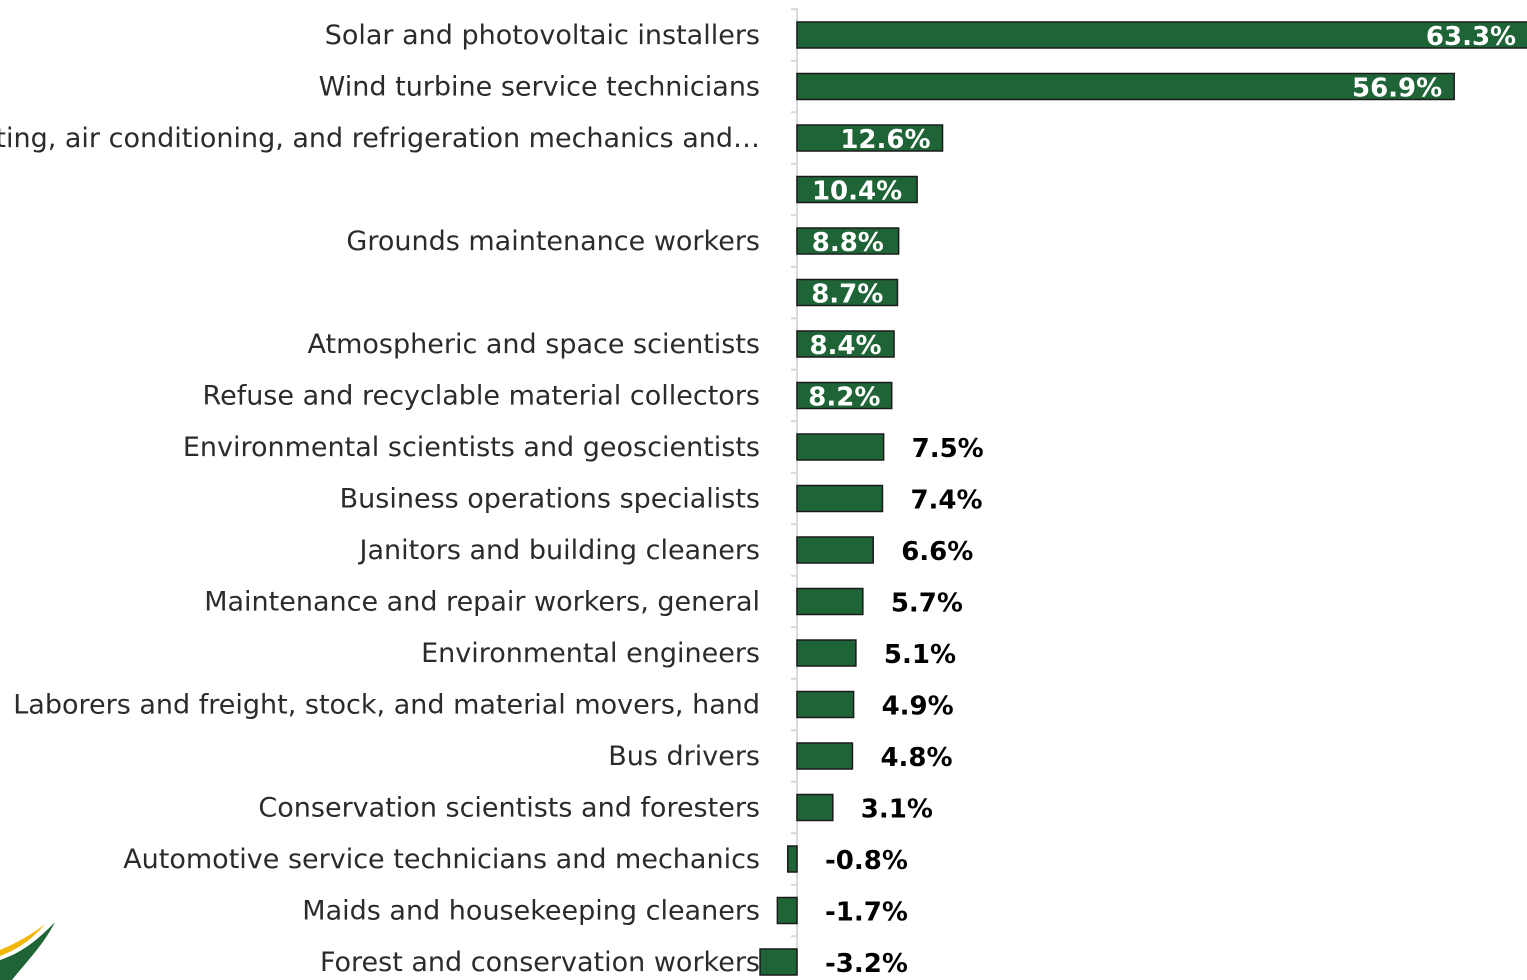 The height and width of the screenshot is (980, 1527). I want to click on swoosh-logo-icon, so click(27, 951).